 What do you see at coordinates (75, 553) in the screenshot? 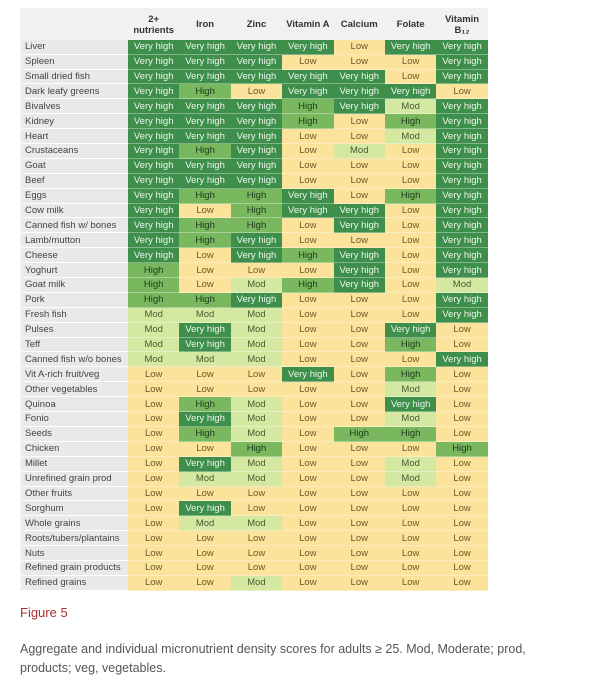
I see `food-label: Nuts` at bounding box center [75, 553].